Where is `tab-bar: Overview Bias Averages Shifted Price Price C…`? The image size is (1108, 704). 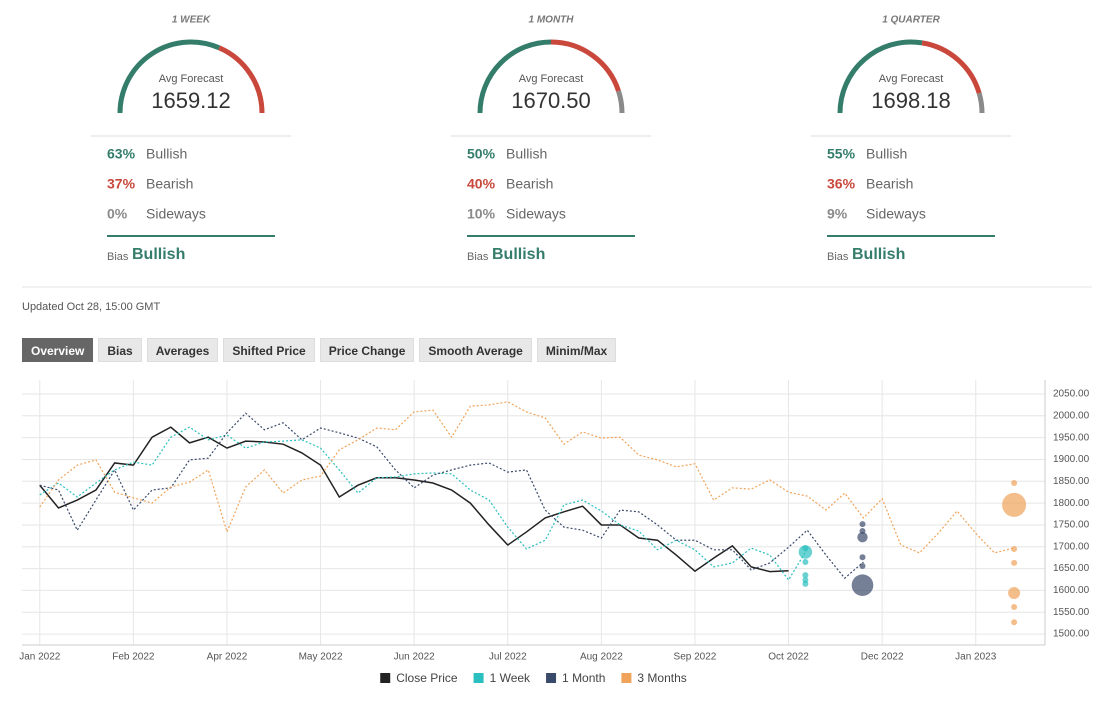 tab-bar: Overview Bias Averages Shifted Price Price C… is located at coordinates (319, 350).